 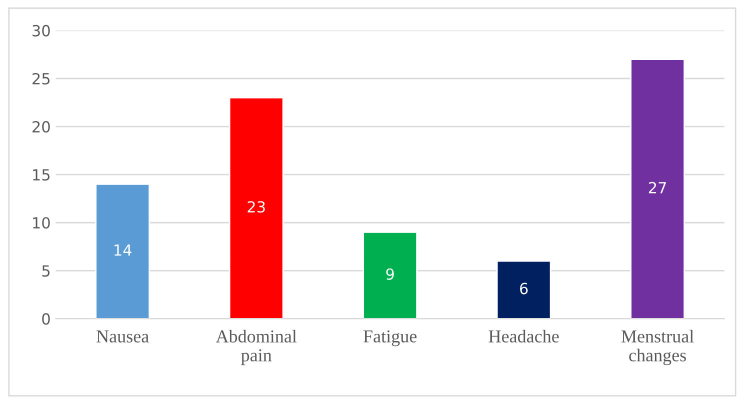 I want to click on y-tick-label: 25, so click(x=41, y=78).